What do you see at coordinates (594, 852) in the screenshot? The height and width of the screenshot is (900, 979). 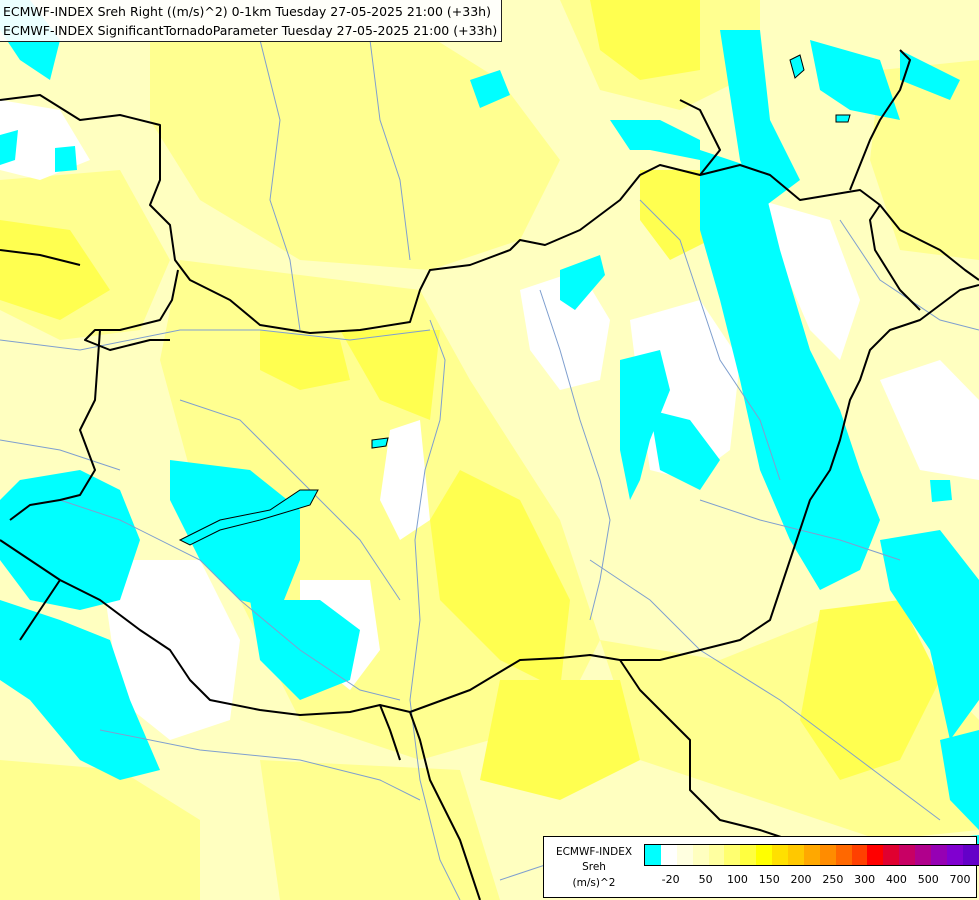 I see `legend-source-label: ECMWF-INDEX` at bounding box center [594, 852].